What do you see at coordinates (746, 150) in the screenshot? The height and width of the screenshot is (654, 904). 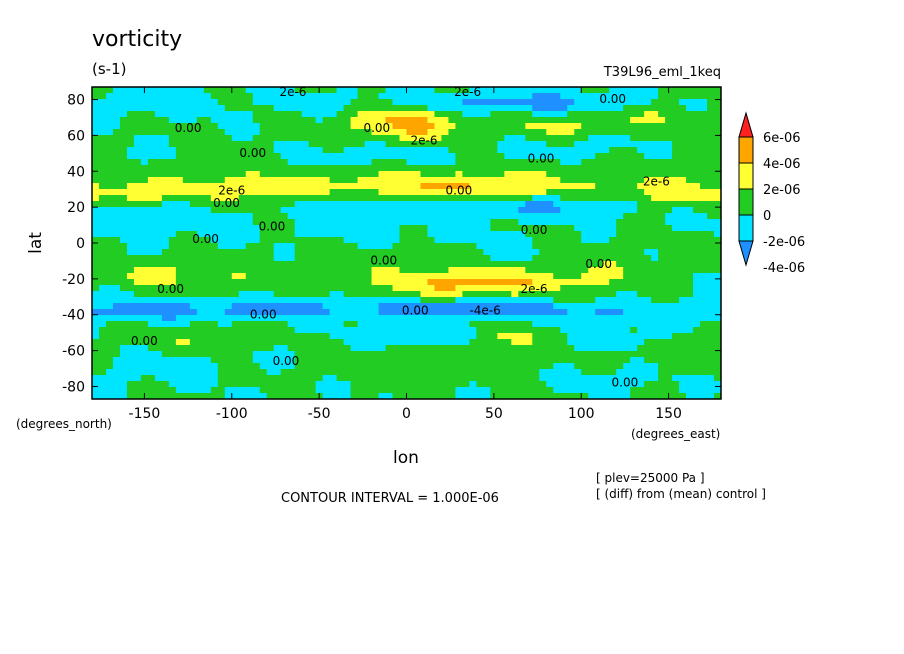 I see `colorbar-segment` at bounding box center [746, 150].